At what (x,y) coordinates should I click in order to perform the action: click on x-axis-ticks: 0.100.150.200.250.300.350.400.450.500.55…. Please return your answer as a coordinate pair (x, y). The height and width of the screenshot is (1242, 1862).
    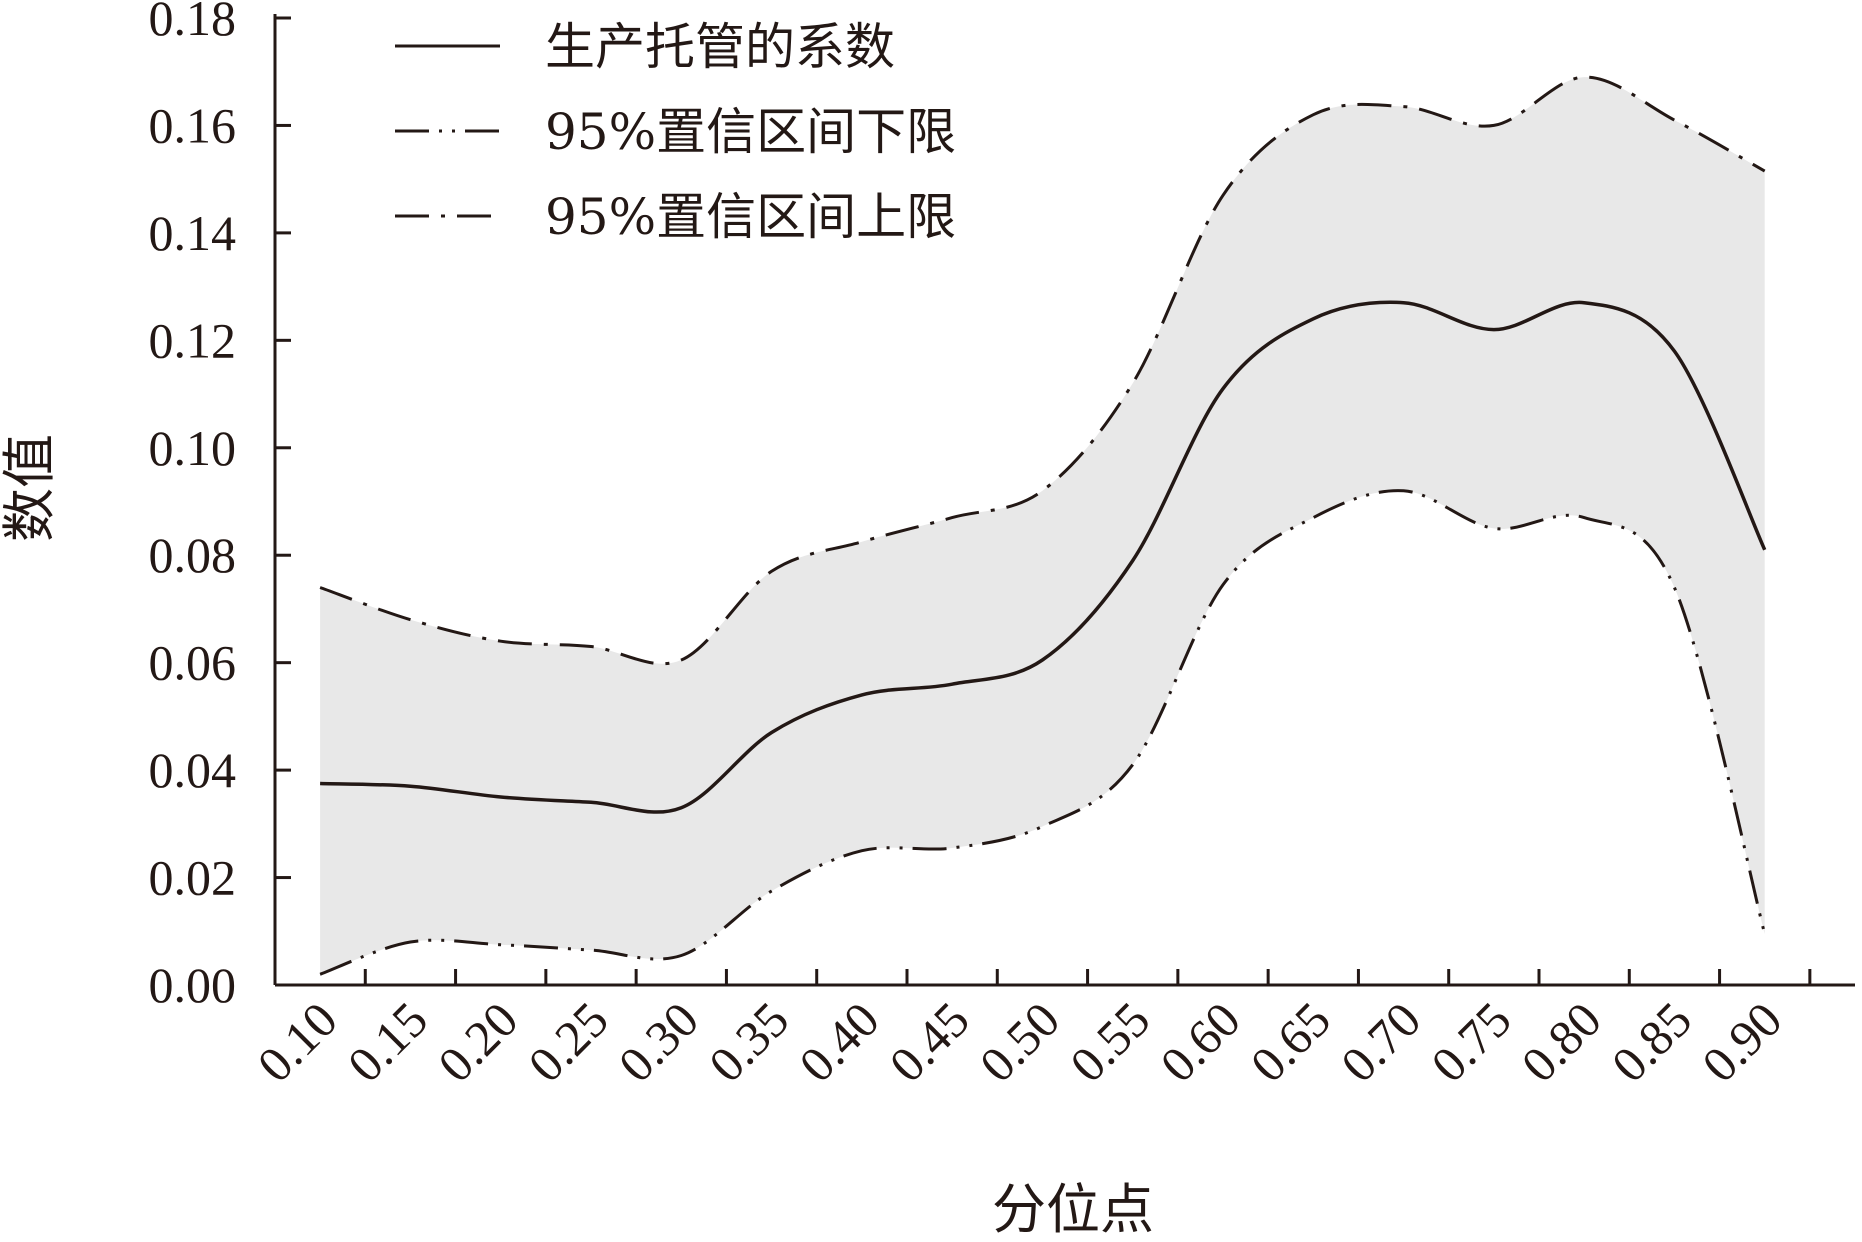
    Looking at the image, I should click on (1029, 1031).